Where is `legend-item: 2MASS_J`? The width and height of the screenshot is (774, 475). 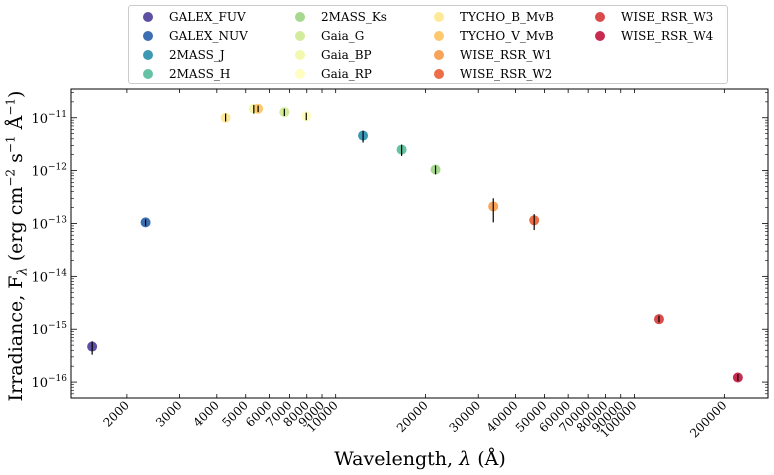 legend-item: 2MASS_J is located at coordinates (184, 55).